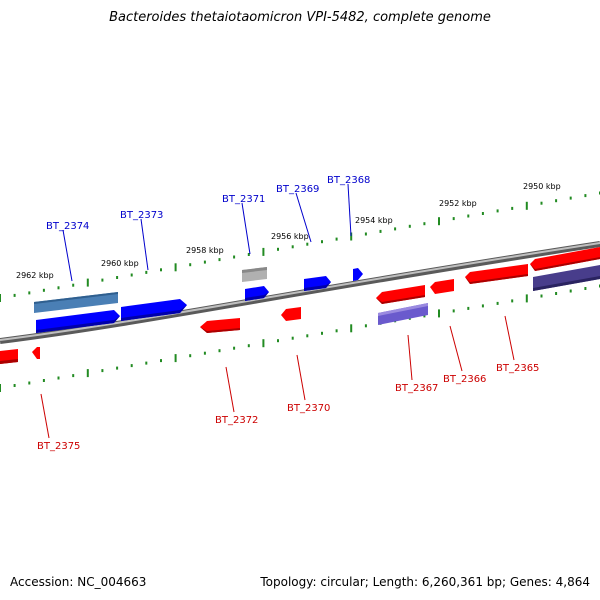  What do you see at coordinates (517, 368) in the screenshot?
I see `gene-label-bt-2365: BT_2365` at bounding box center [517, 368].